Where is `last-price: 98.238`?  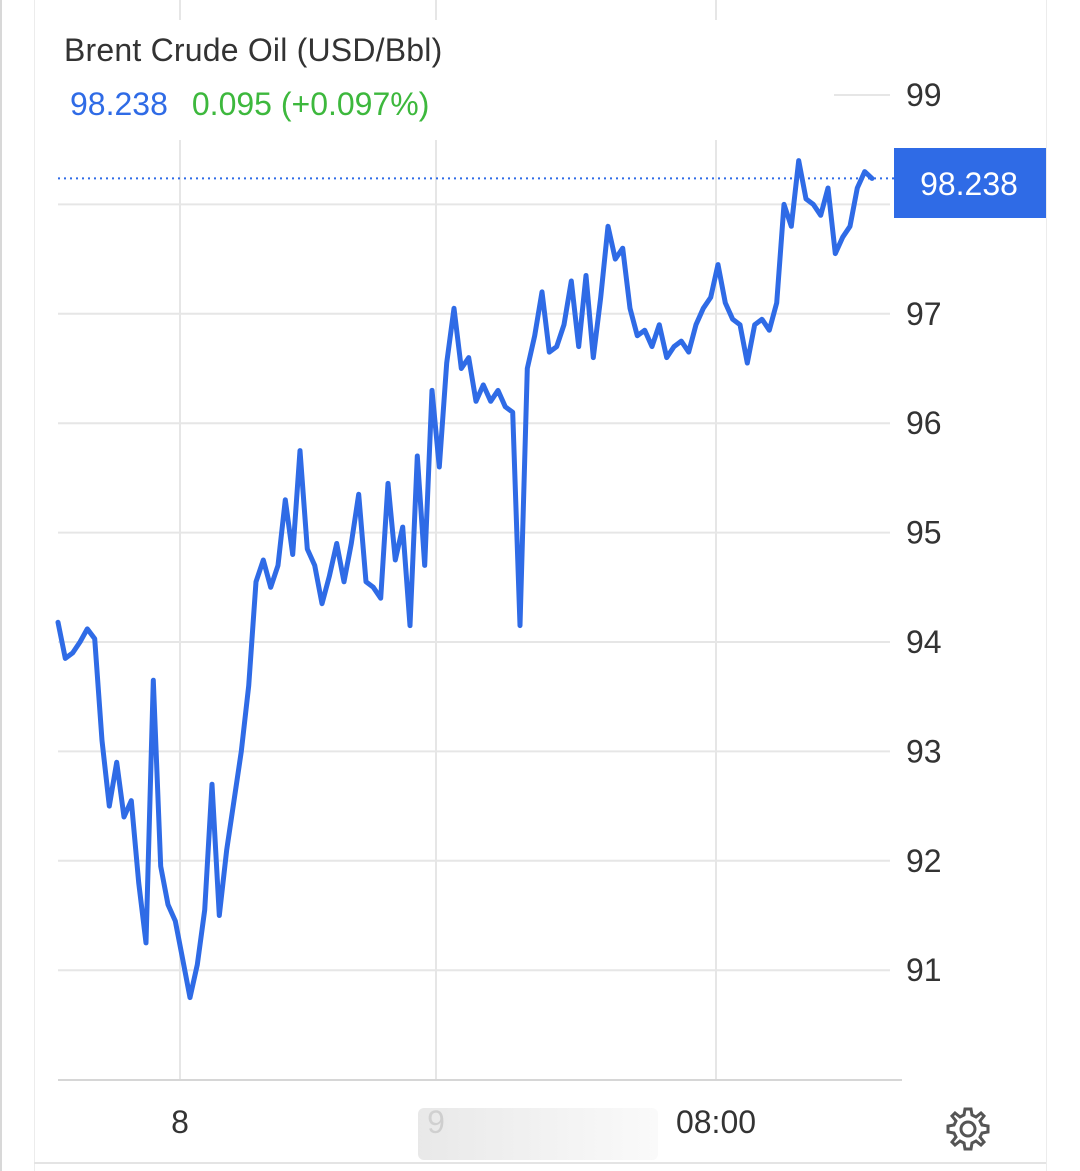
last-price: 98.238 is located at coordinates (119, 104).